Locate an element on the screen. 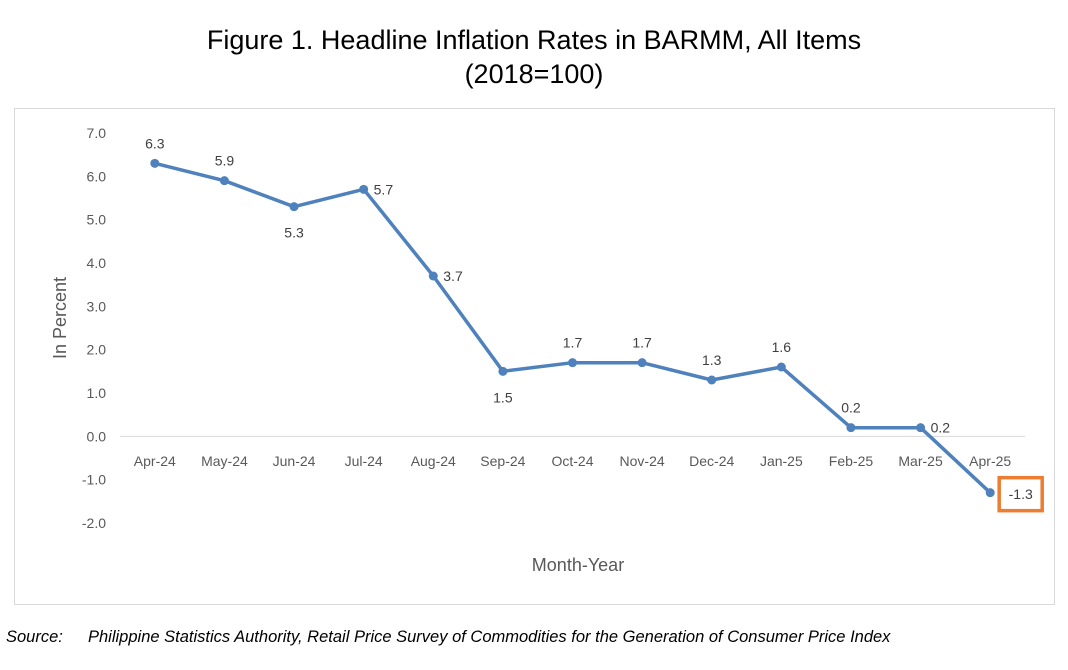 The height and width of the screenshot is (670, 1068). x-tick-label: Dec-24 is located at coordinates (711, 461).